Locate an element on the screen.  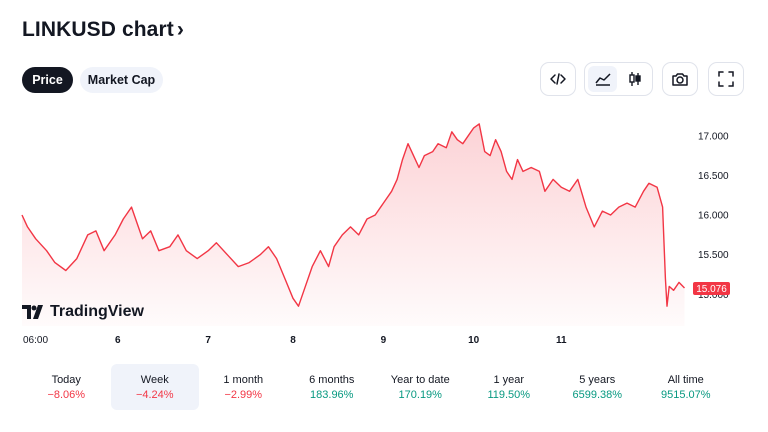
last-price-badge is located at coordinates (711, 288).